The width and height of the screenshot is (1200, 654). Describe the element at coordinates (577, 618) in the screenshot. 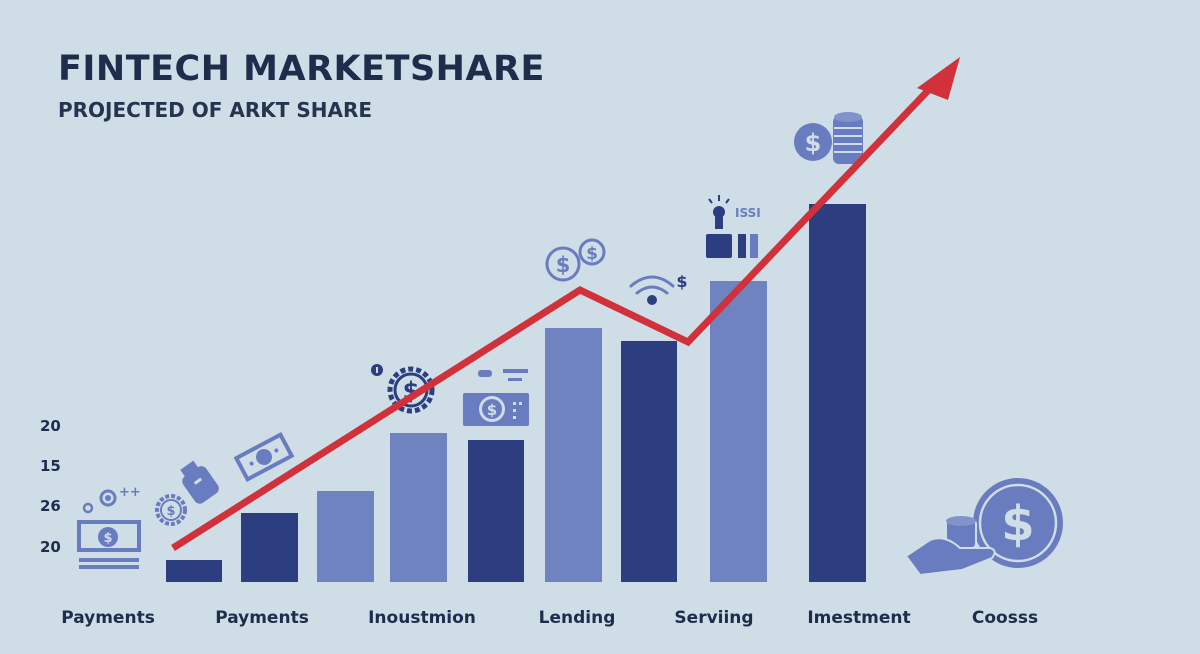

I see `x-tick-label: Lending` at that location.